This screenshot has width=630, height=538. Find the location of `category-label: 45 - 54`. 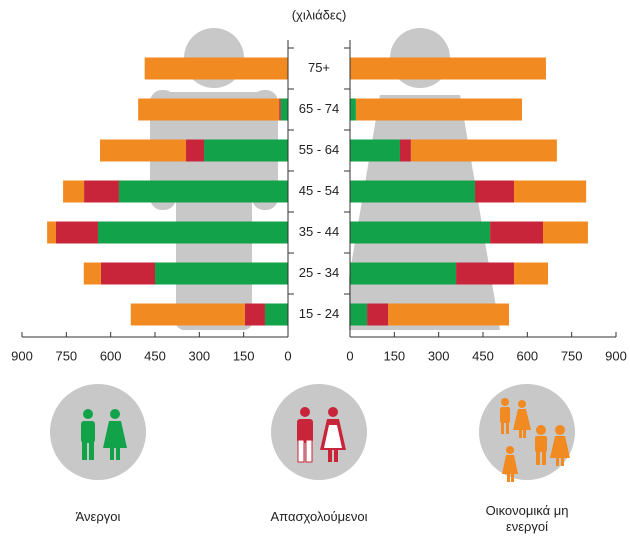

category-label: 45 - 54 is located at coordinates (319, 190).